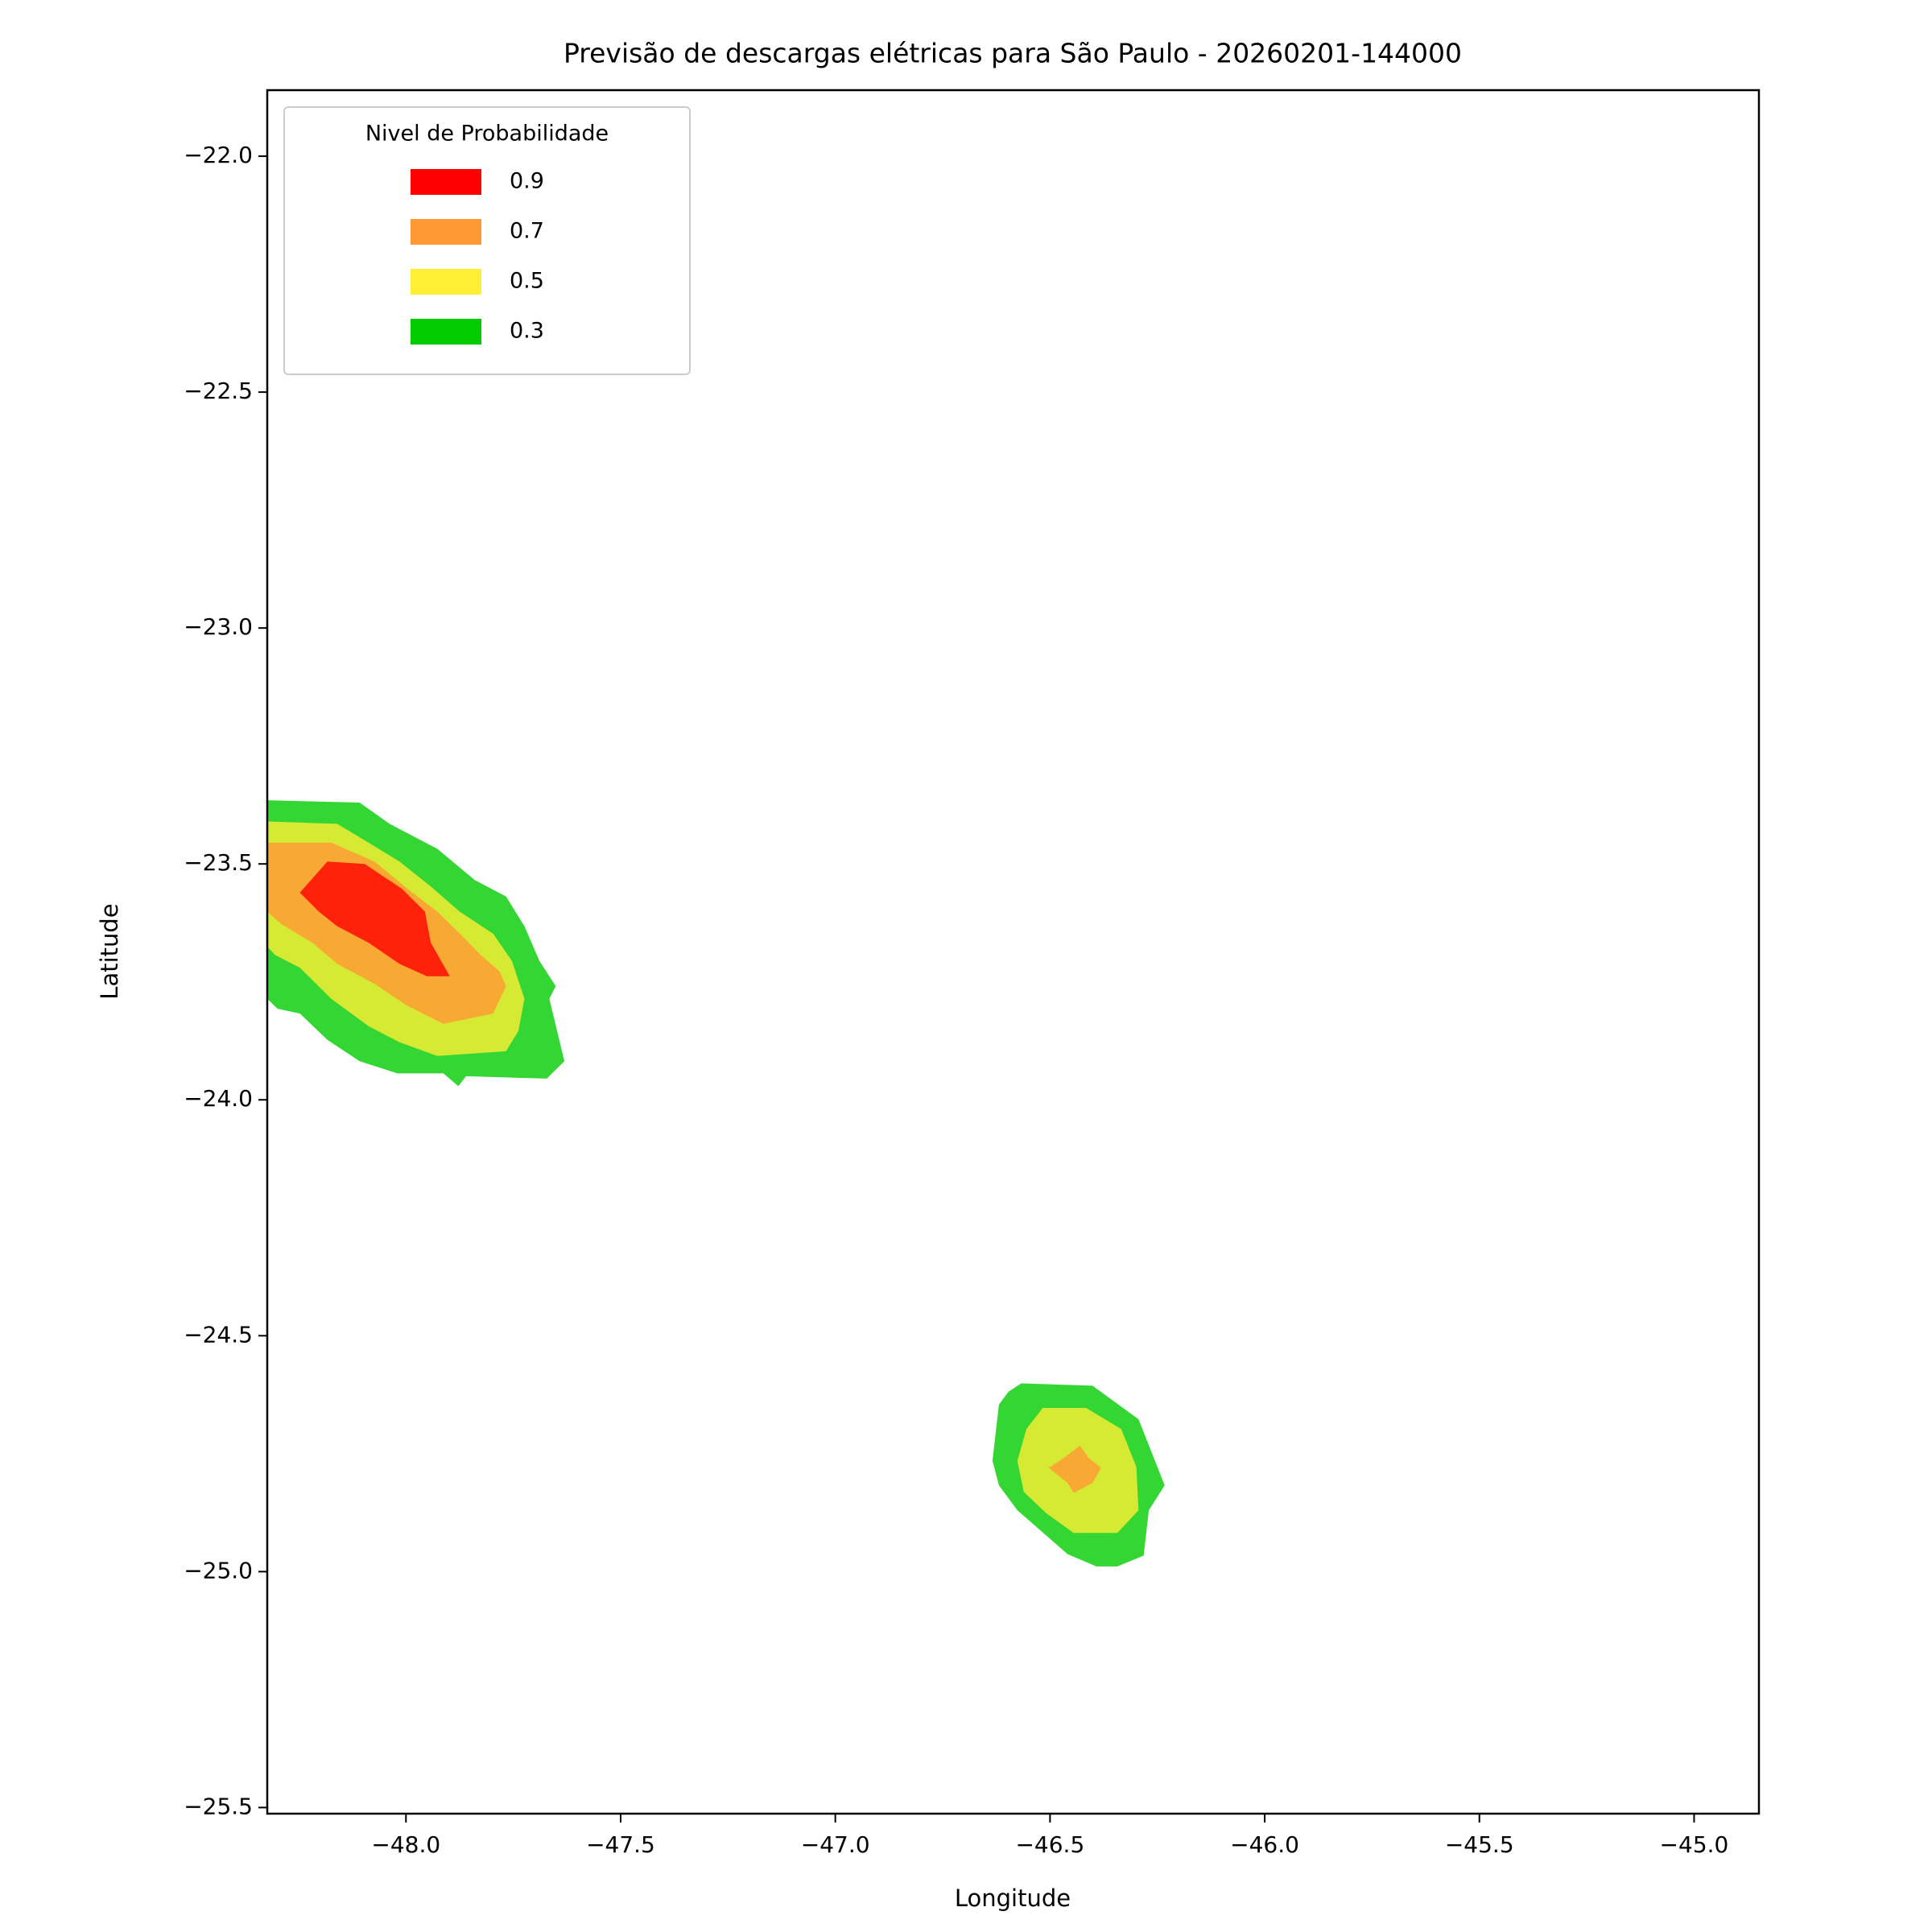 This screenshot has width=1932, height=1932. Describe the element at coordinates (1049, 1845) in the screenshot. I see `x-tick-label: −46.5` at that location.